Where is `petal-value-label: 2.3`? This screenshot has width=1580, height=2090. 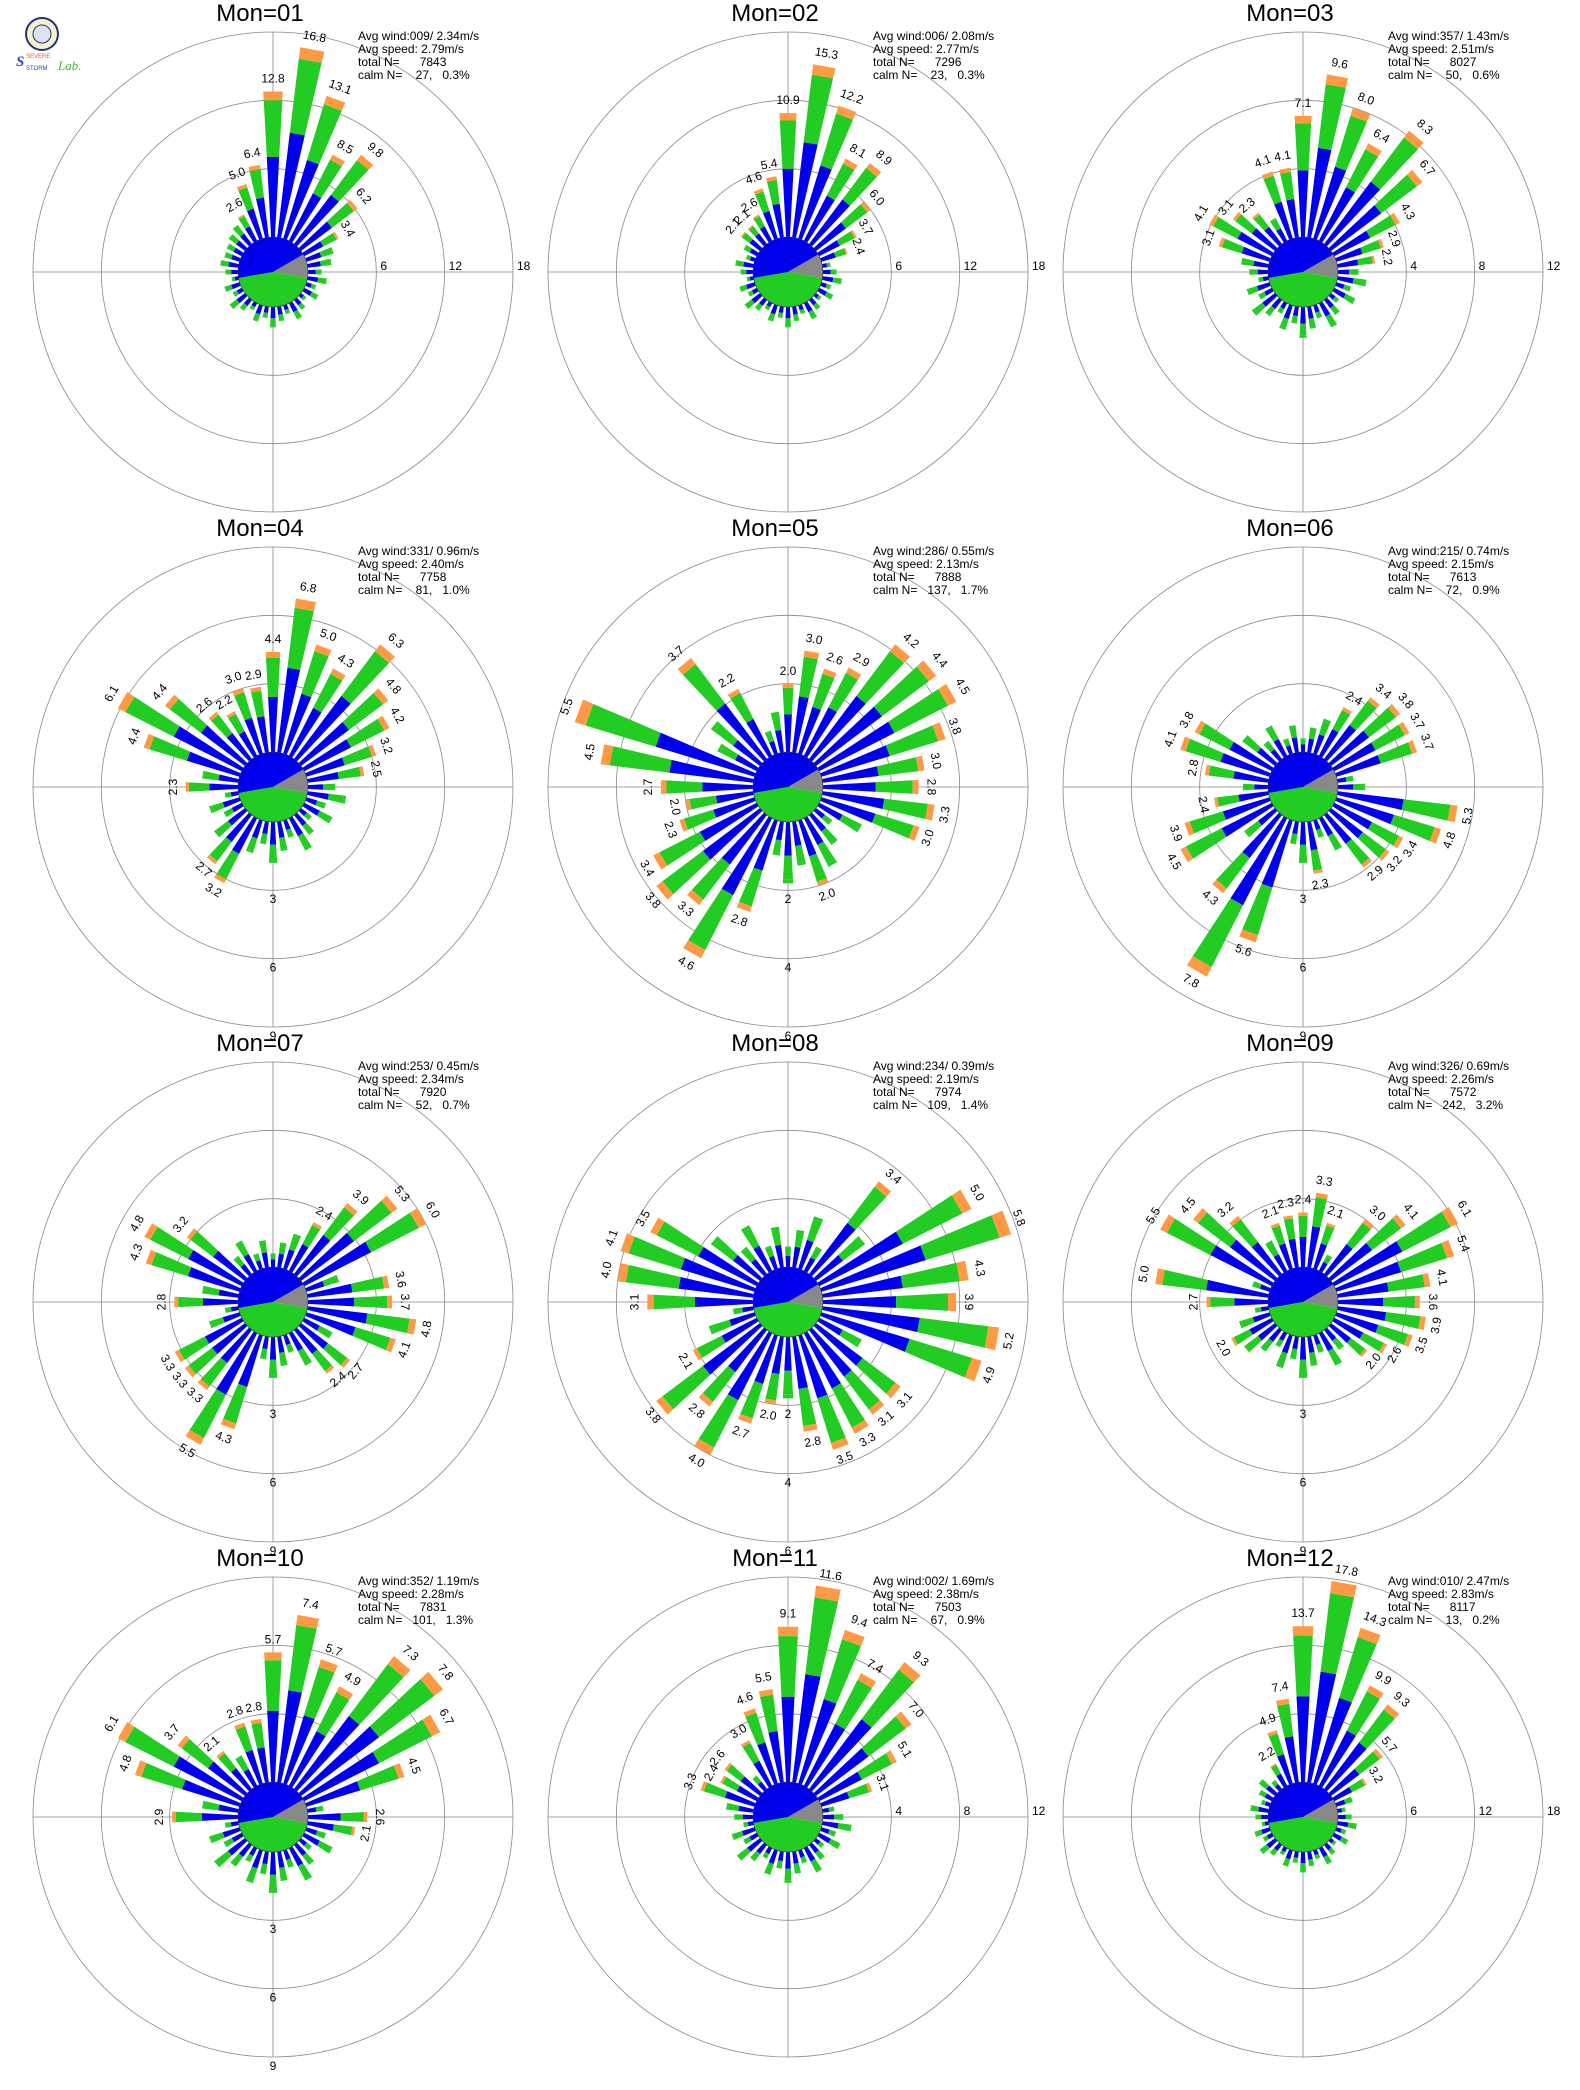
petal-value-label: 2.3 is located at coordinates (173, 786).